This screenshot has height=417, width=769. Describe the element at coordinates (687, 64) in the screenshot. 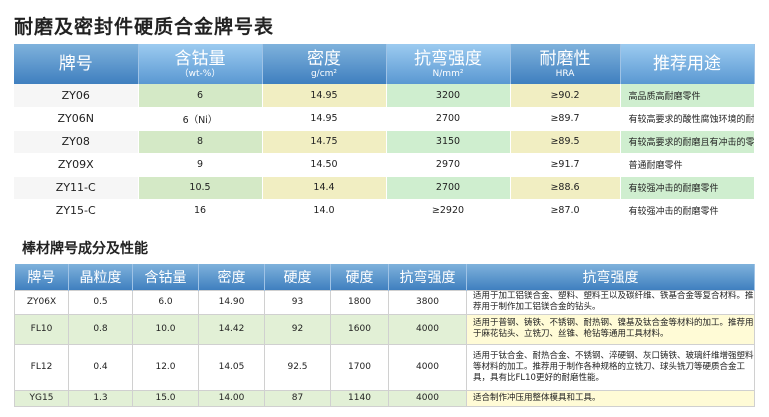

I see `header-recommended-use: 推荐用途` at that location.